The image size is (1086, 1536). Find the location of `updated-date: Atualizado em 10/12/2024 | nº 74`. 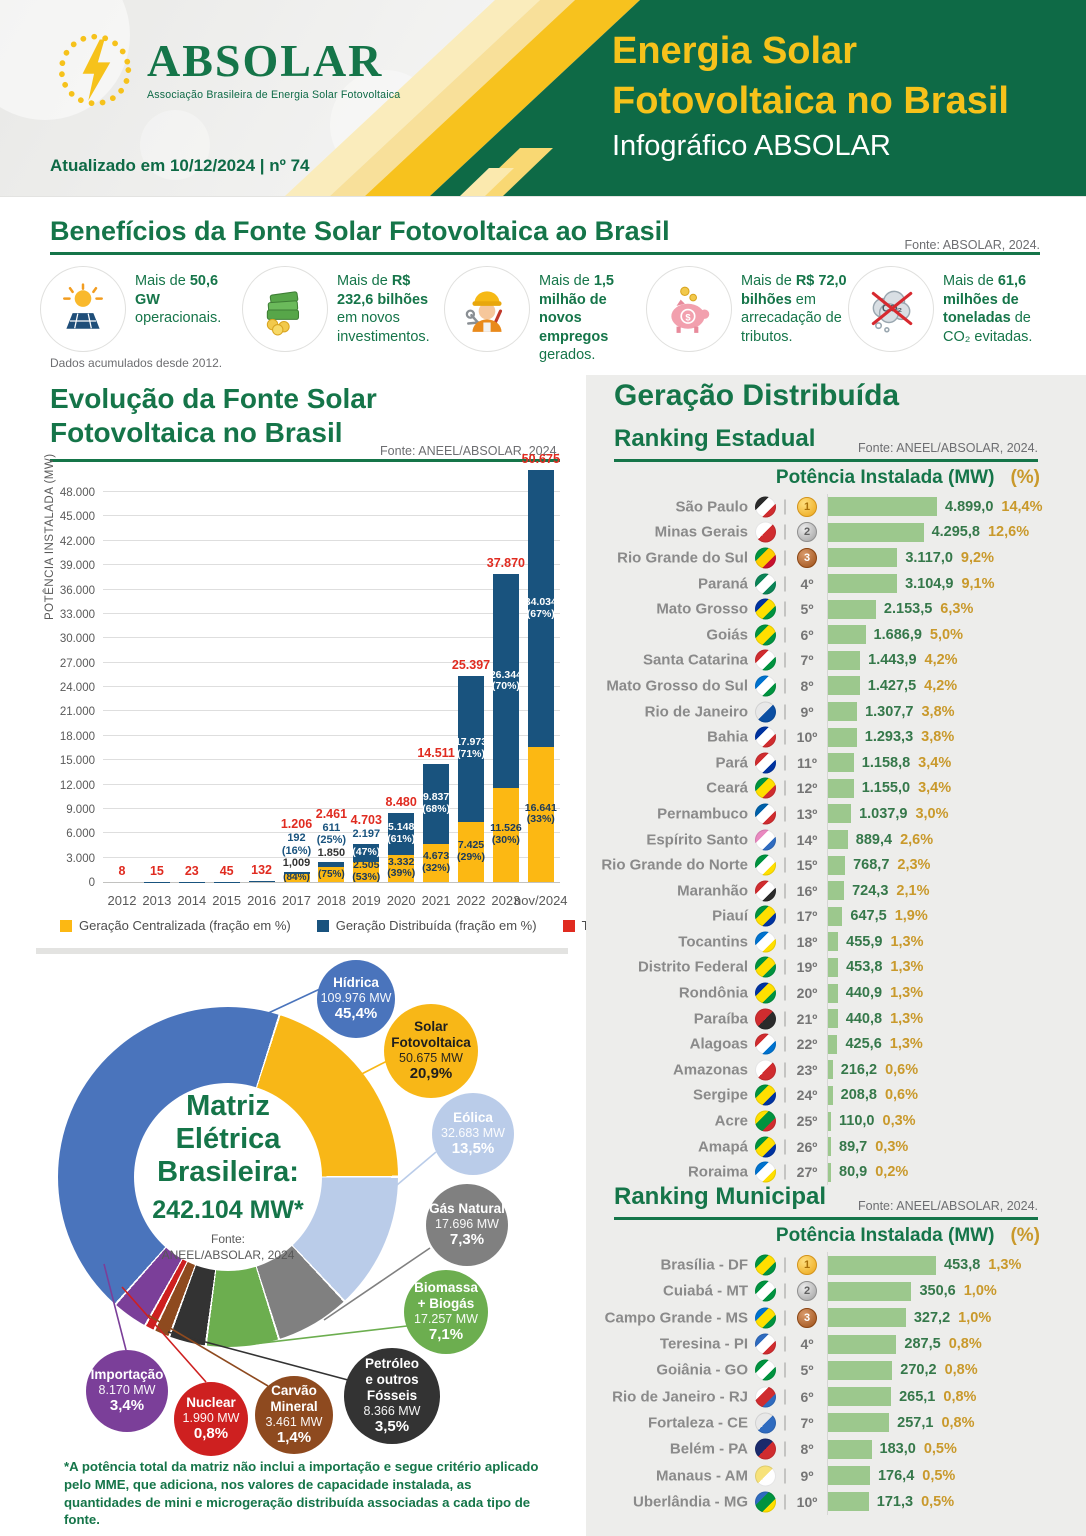

updated-date: Atualizado em 10/12/2024 | nº 74 is located at coordinates (180, 165).